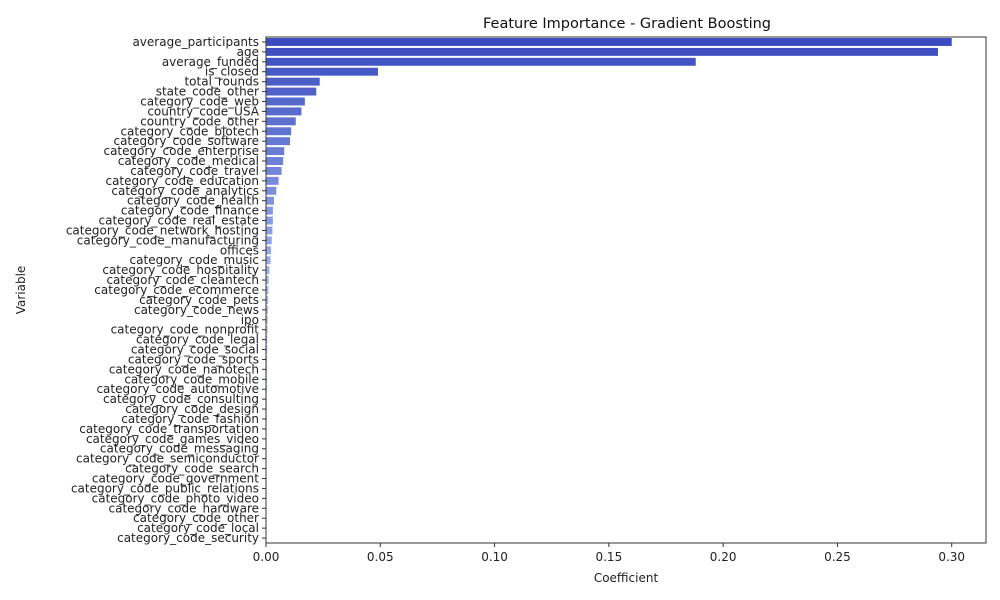 This screenshot has height=600, width=1000. What do you see at coordinates (267, 280) in the screenshot?
I see `bar-category_code_cleantech` at bounding box center [267, 280].